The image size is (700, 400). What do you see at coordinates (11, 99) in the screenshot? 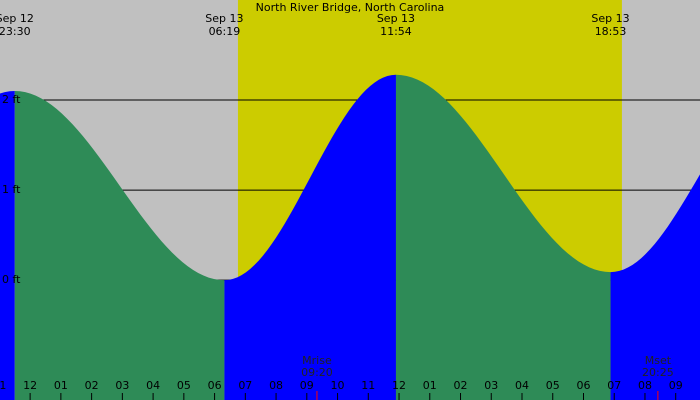
I see `y-tick-label: 2 ft` at bounding box center [11, 99].